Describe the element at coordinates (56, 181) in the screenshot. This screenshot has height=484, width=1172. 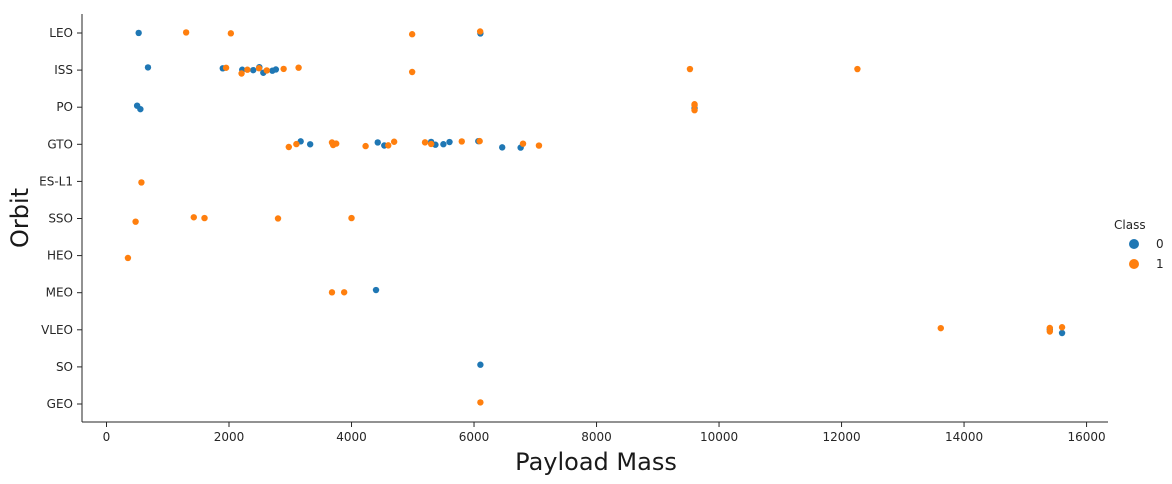
I see `y-tick-label: ES-L1` at that location.